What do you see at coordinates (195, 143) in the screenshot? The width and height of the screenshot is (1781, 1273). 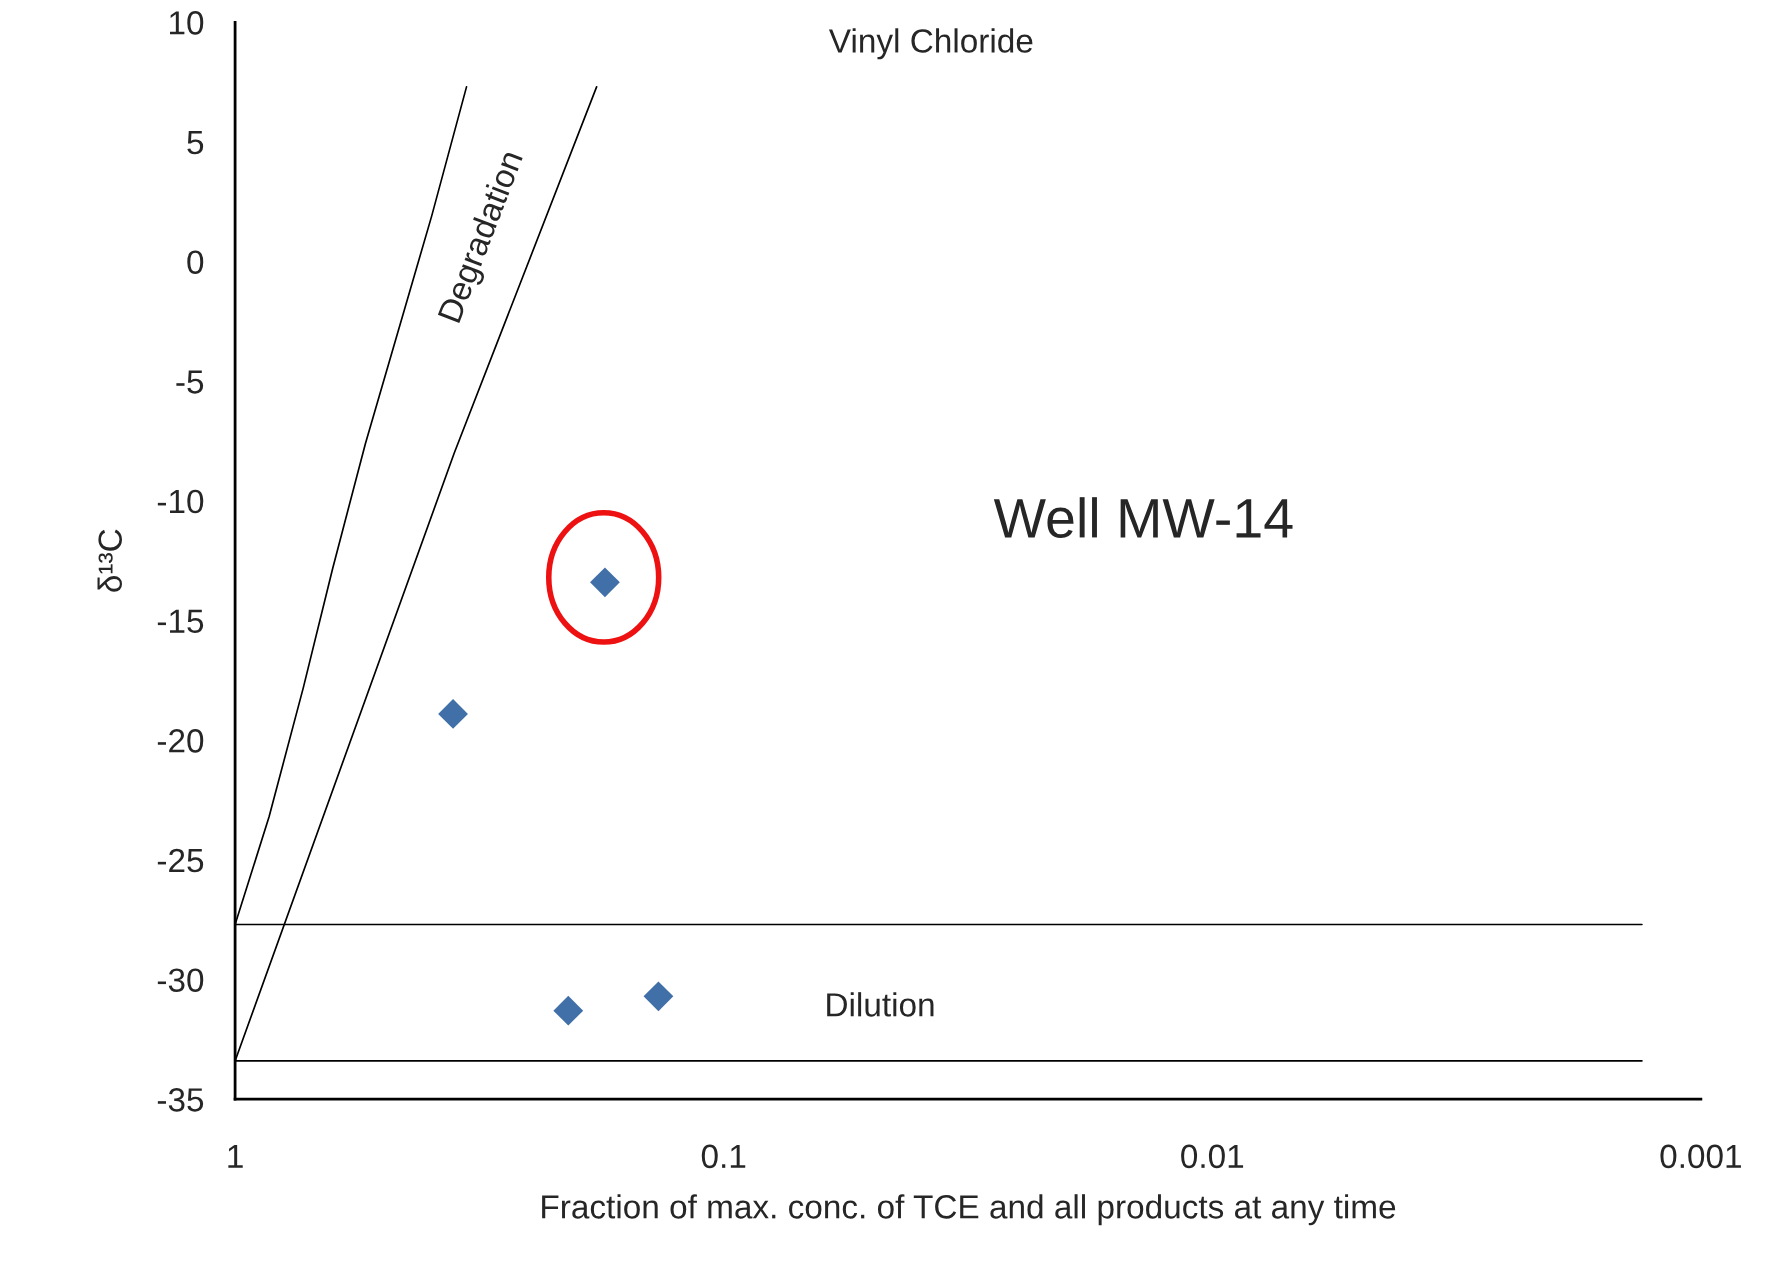 I see `y-tick-label: 5` at bounding box center [195, 143].